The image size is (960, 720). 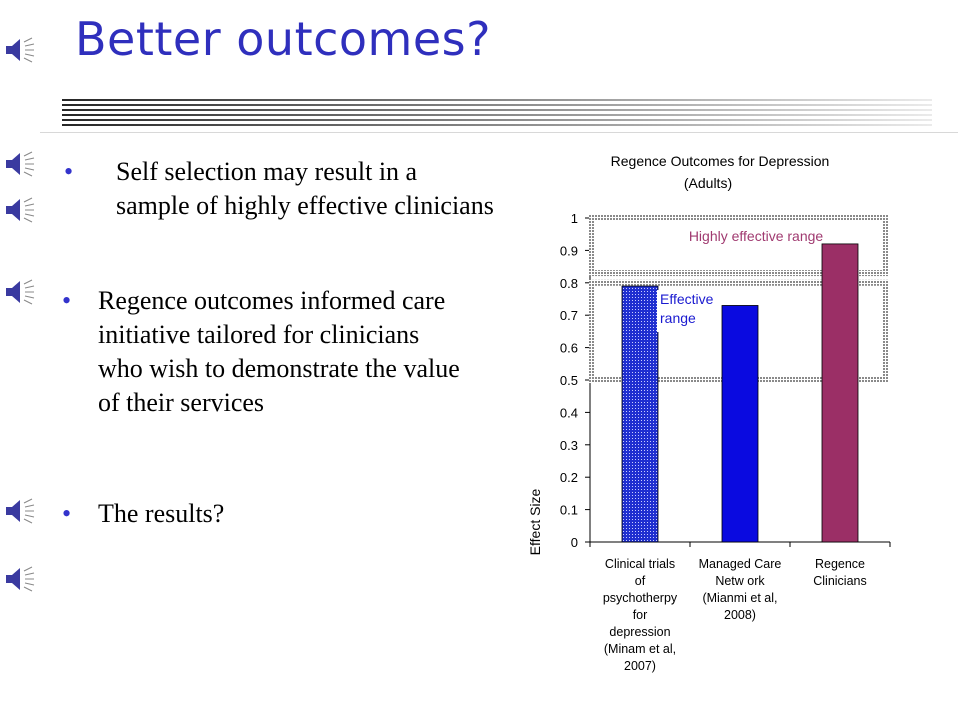 What do you see at coordinates (720, 161) in the screenshot?
I see `chart-title: Regence Outcomes for Depression` at bounding box center [720, 161].